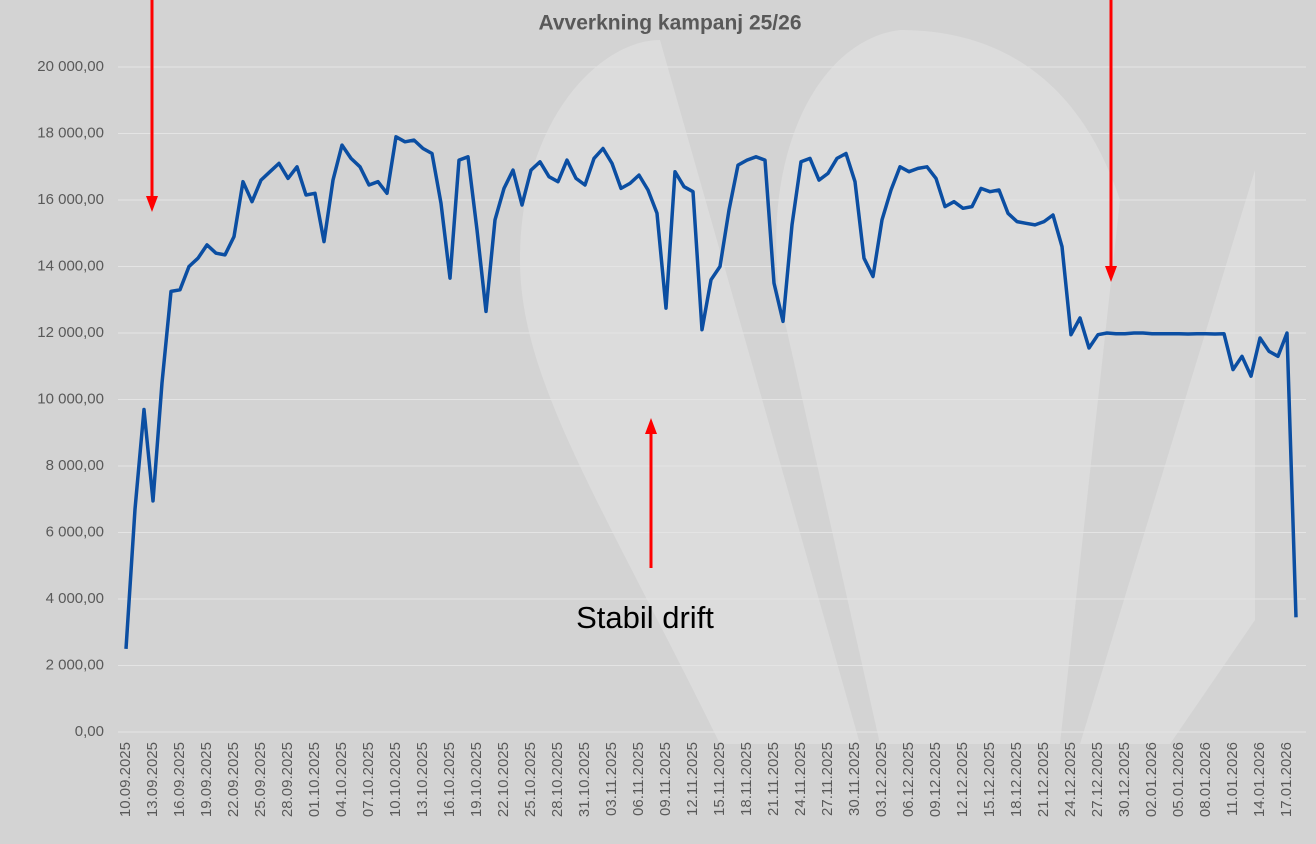 This screenshot has width=1316, height=844. I want to click on x-tick-label: 24.12.2025, so click(1070, 779).